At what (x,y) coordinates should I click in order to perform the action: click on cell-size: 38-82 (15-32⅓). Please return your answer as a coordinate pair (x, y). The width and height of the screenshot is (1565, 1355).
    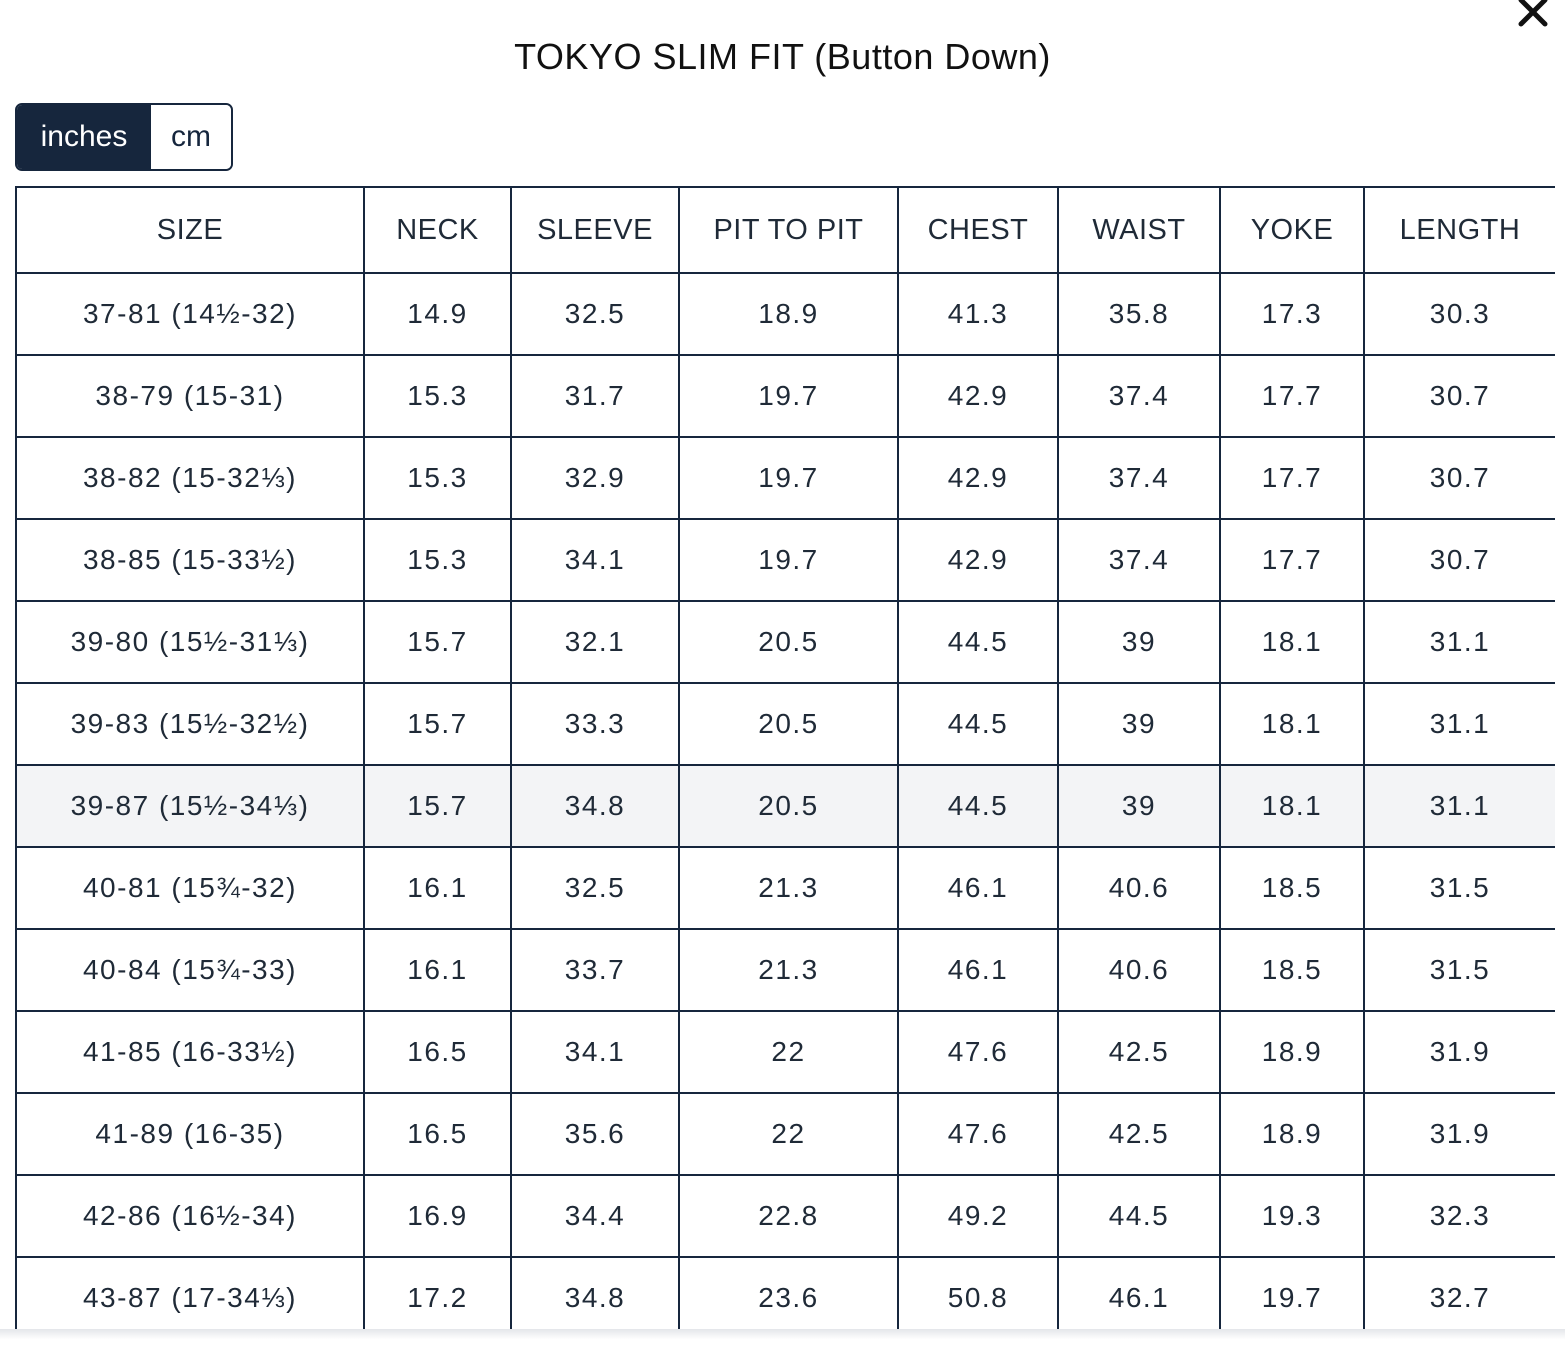
    Looking at the image, I should click on (190, 478).